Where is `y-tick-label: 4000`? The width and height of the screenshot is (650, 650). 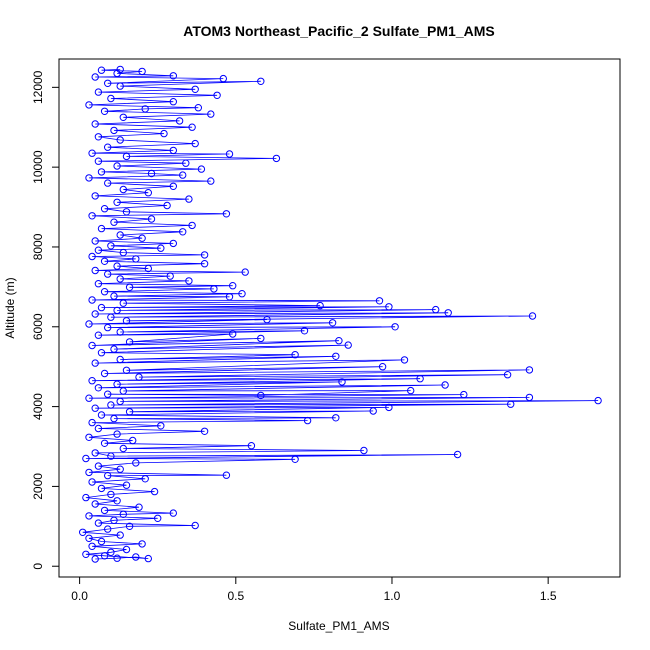 y-tick-label: 4000 is located at coordinates (38, 406).